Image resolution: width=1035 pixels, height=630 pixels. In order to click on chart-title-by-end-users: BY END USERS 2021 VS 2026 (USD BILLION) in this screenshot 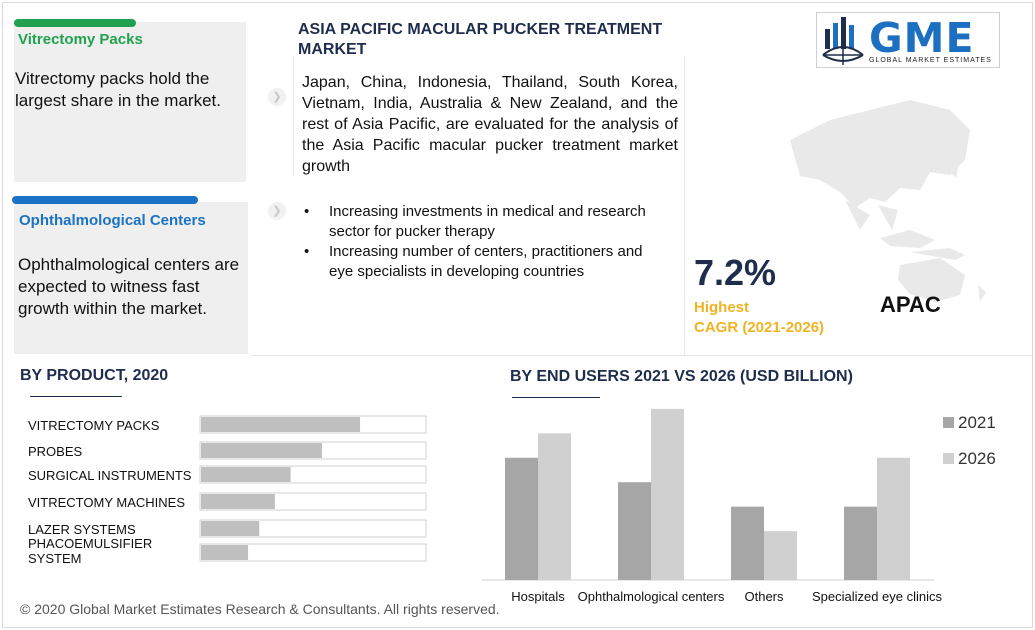, I will do `click(681, 376)`.